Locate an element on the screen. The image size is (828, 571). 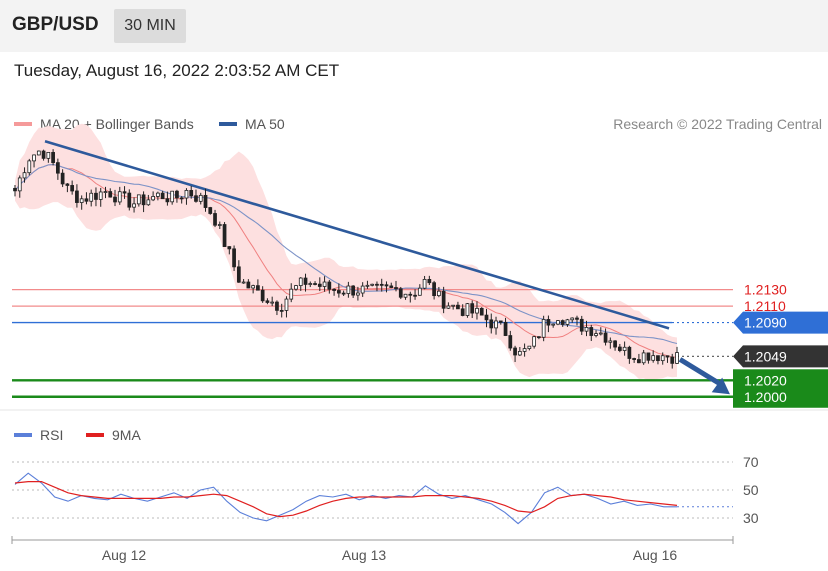
price-tag-bg-1.2049 is located at coordinates (780, 356).